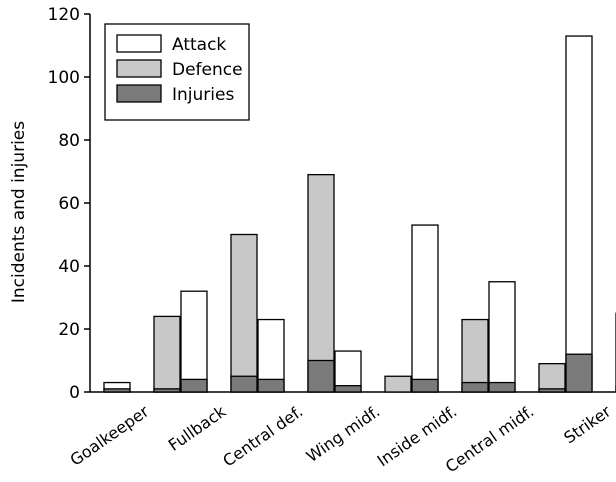  Describe the element at coordinates (64, 15) in the screenshot. I see `y-tick-label: 120` at that location.